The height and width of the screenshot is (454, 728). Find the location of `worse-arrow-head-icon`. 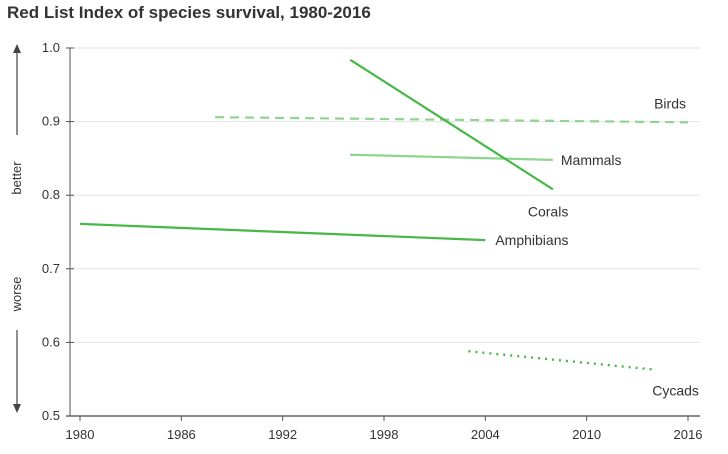

worse-arrow-head-icon is located at coordinates (17, 408).